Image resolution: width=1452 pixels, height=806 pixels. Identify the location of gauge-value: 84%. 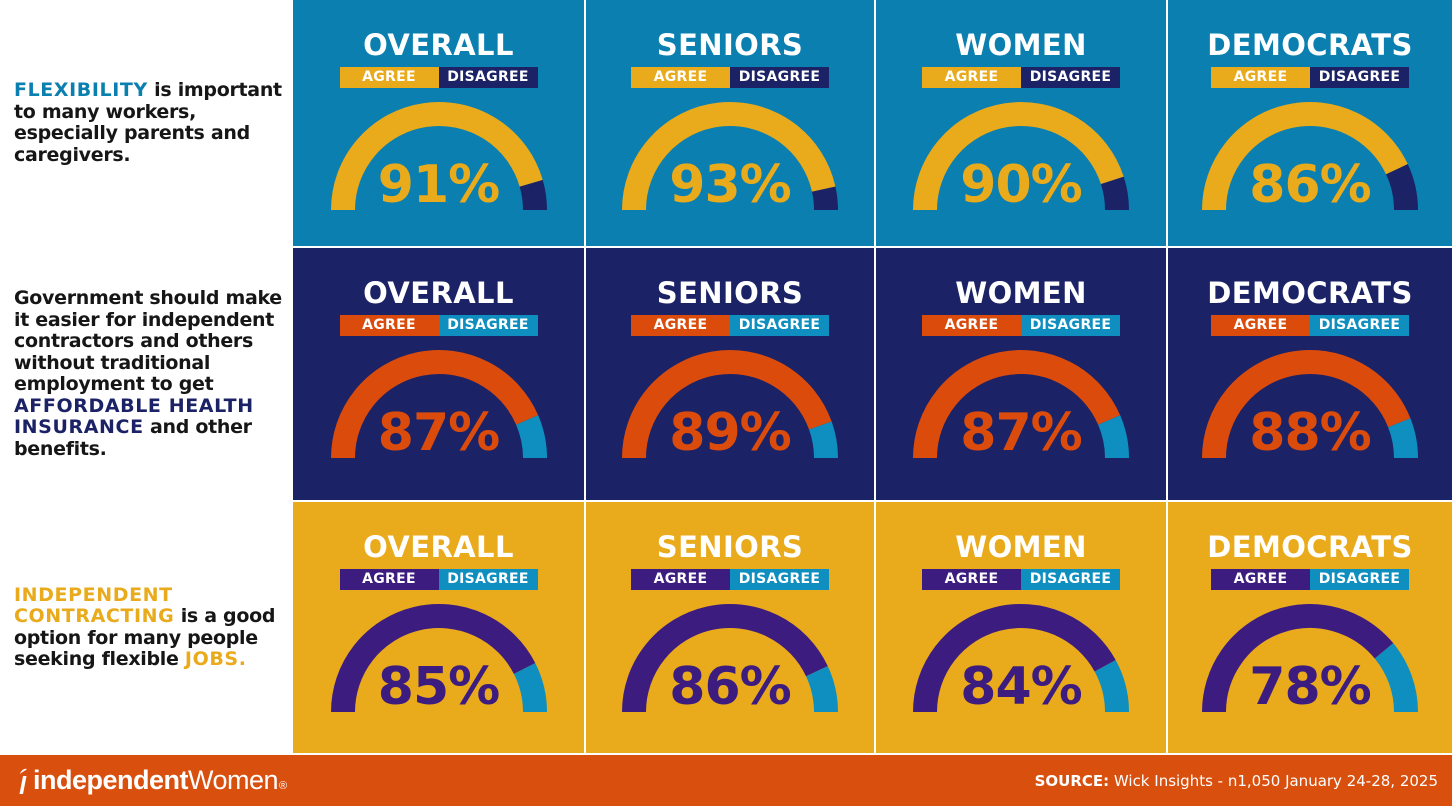
(1021, 687).